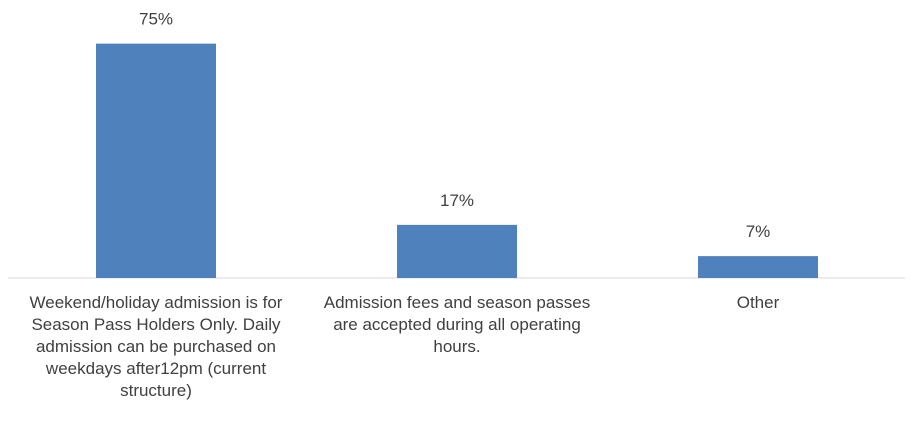  What do you see at coordinates (758, 302) in the screenshot?
I see `category-label-other: Other` at bounding box center [758, 302].